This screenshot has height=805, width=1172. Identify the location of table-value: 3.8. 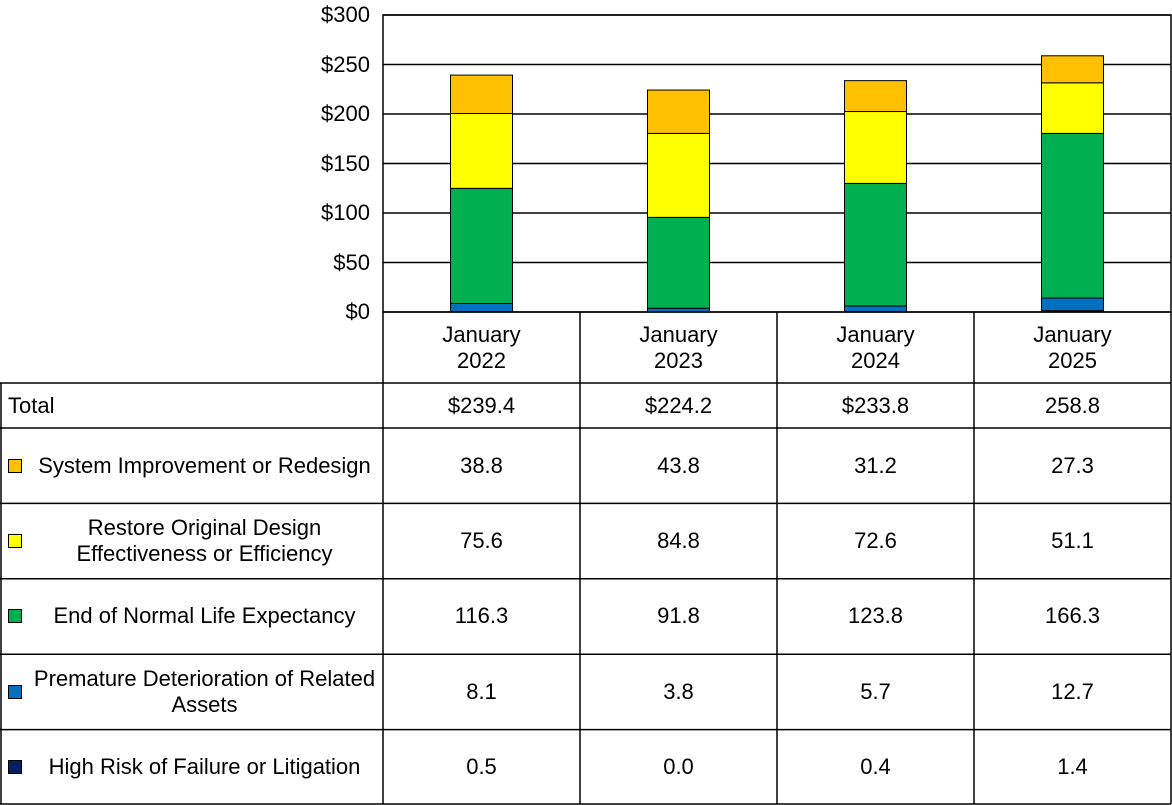
(678, 691).